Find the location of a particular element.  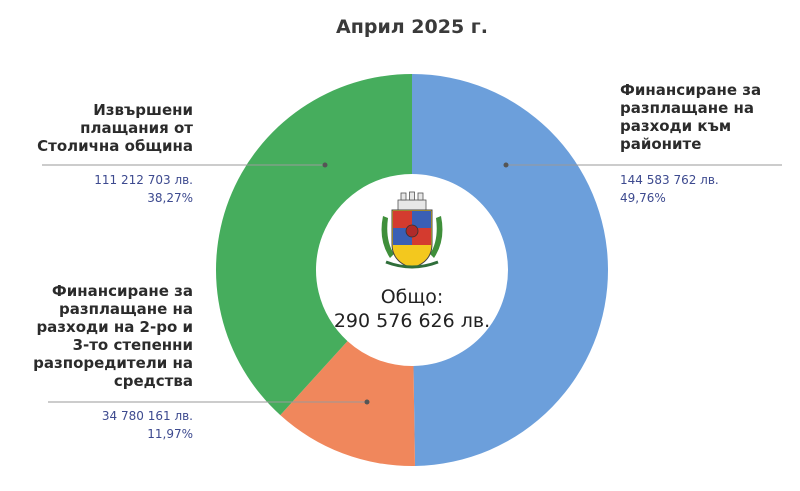

slice-0-label-line: разходи към is located at coordinates (675, 126).